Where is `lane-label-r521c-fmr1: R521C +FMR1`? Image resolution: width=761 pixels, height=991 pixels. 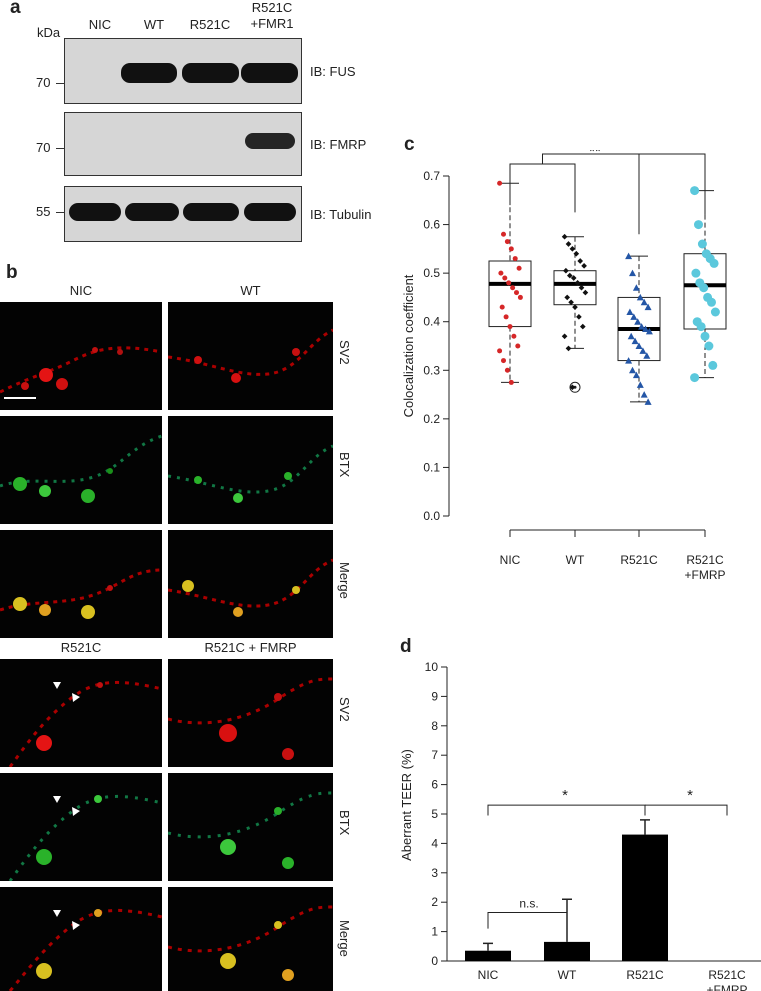
lane-label-r521c-fmr1: R521C +FMR1 is located at coordinates (272, 15).